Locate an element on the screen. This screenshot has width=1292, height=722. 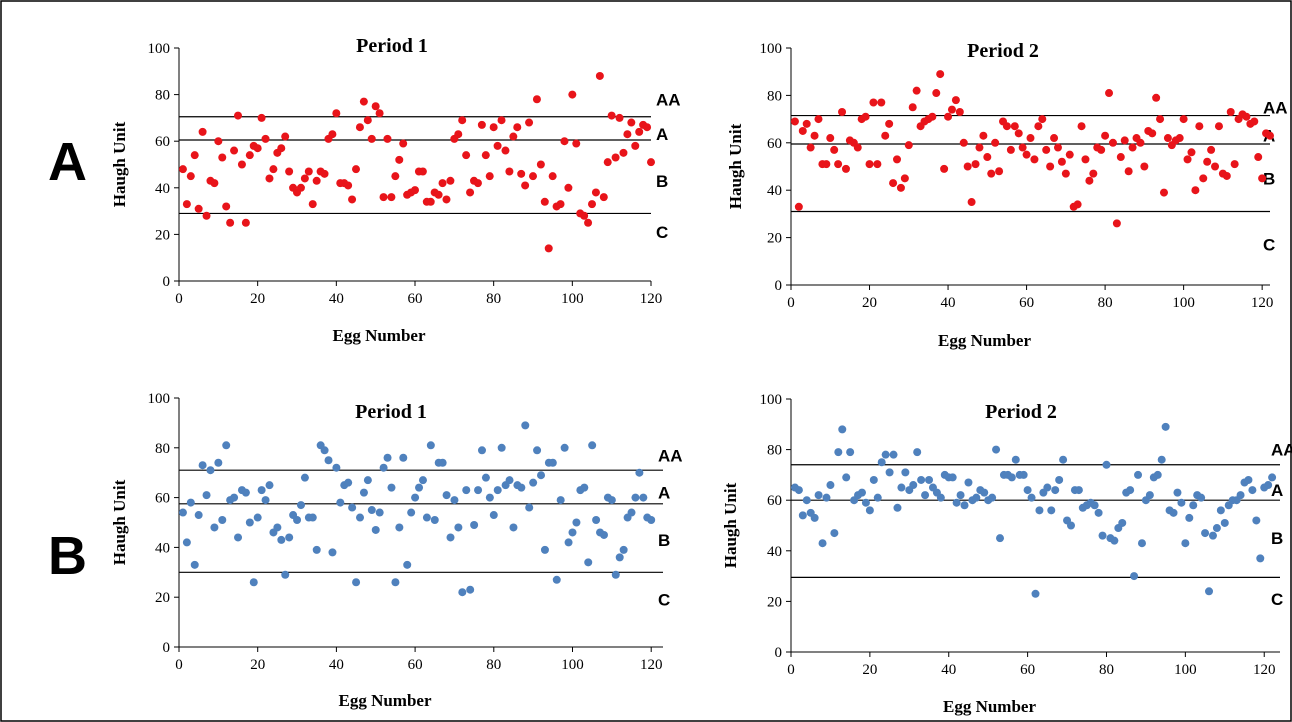
y-tick-label: 40 is located at coordinates (774, 191).